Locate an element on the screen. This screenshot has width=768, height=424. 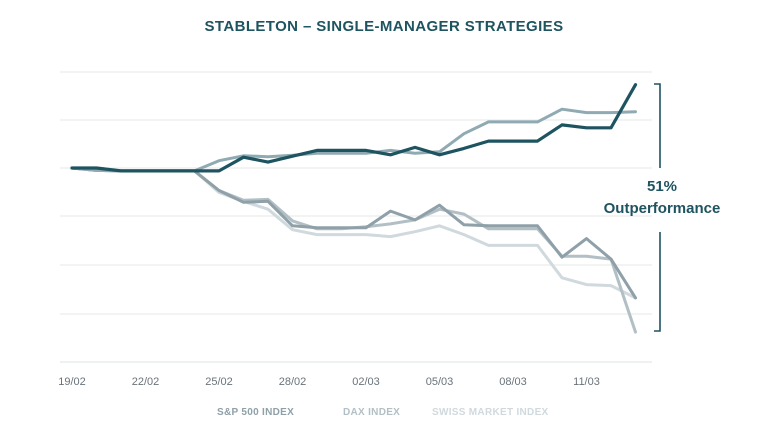
legend-item: DAX INDEX is located at coordinates (371, 412).